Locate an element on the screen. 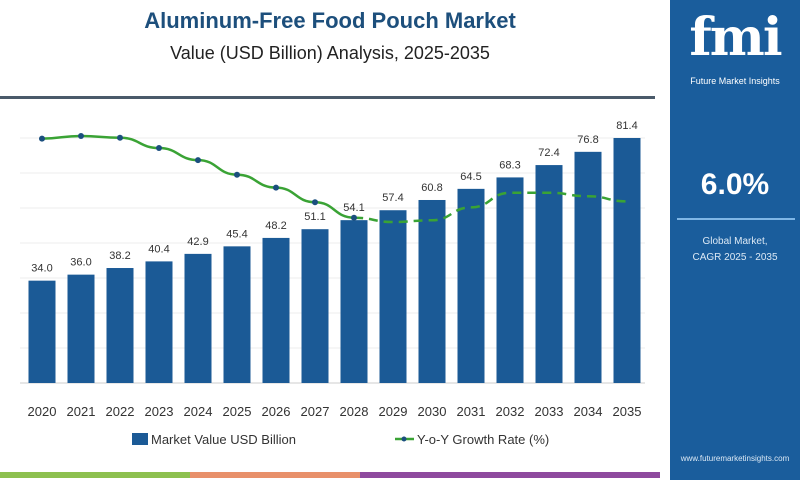  x-tick-2021: 2021 is located at coordinates (81, 411).